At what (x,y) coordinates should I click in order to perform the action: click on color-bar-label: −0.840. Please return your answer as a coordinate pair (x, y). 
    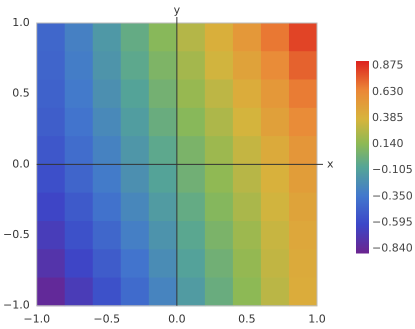
    Looking at the image, I should click on (392, 248).